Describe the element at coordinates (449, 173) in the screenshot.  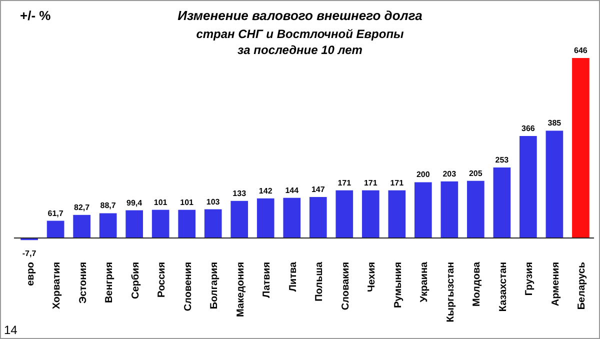
I see `data-label: 203` at that location.